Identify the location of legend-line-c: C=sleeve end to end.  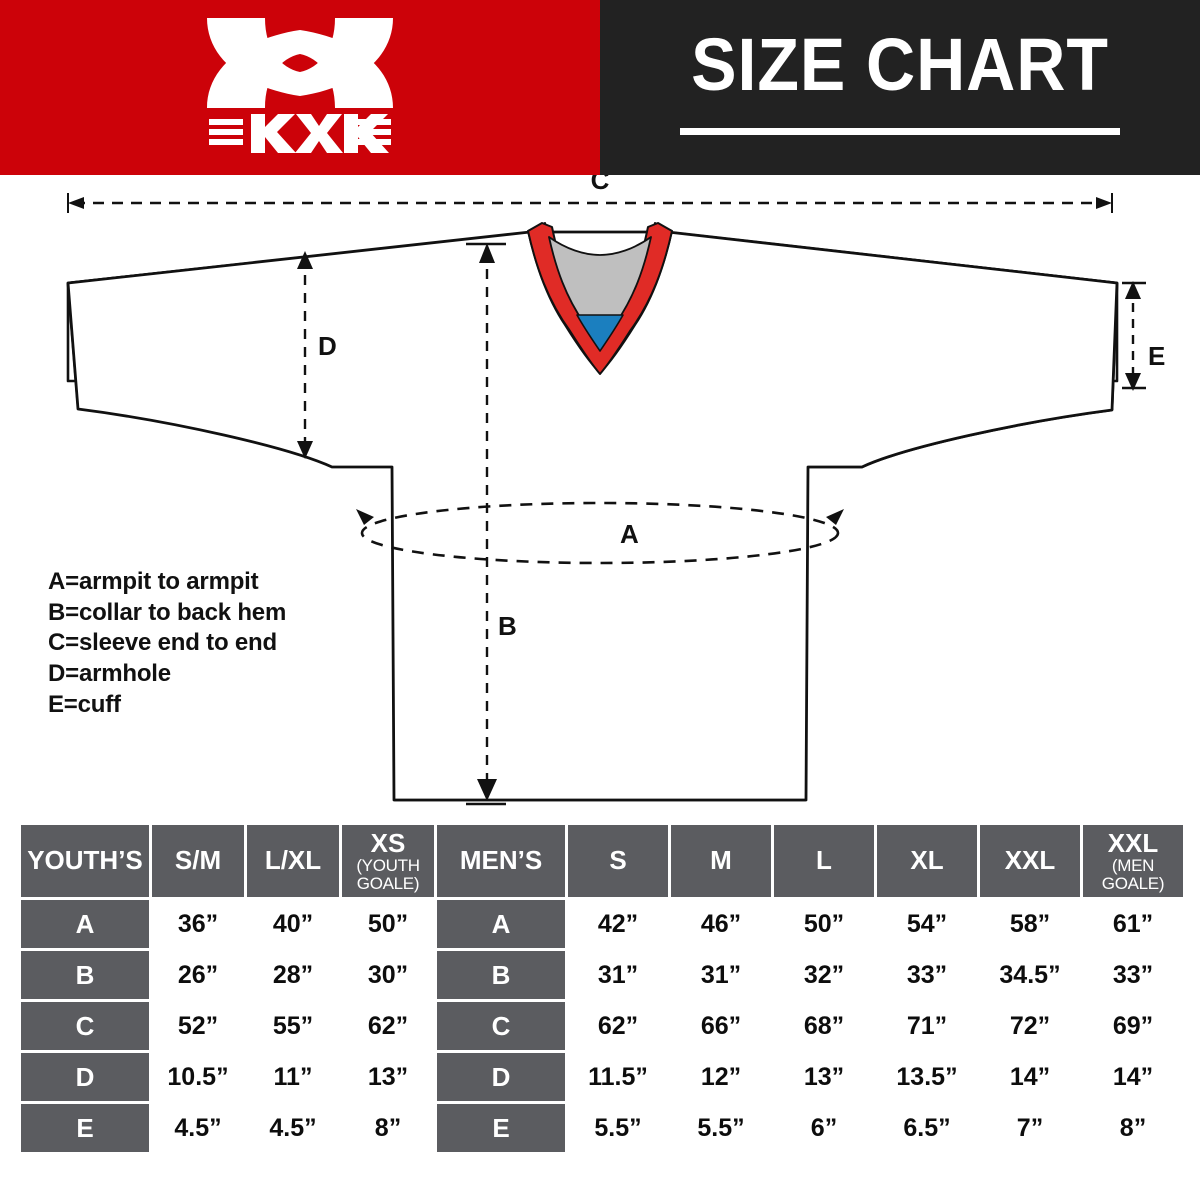
(162, 643).